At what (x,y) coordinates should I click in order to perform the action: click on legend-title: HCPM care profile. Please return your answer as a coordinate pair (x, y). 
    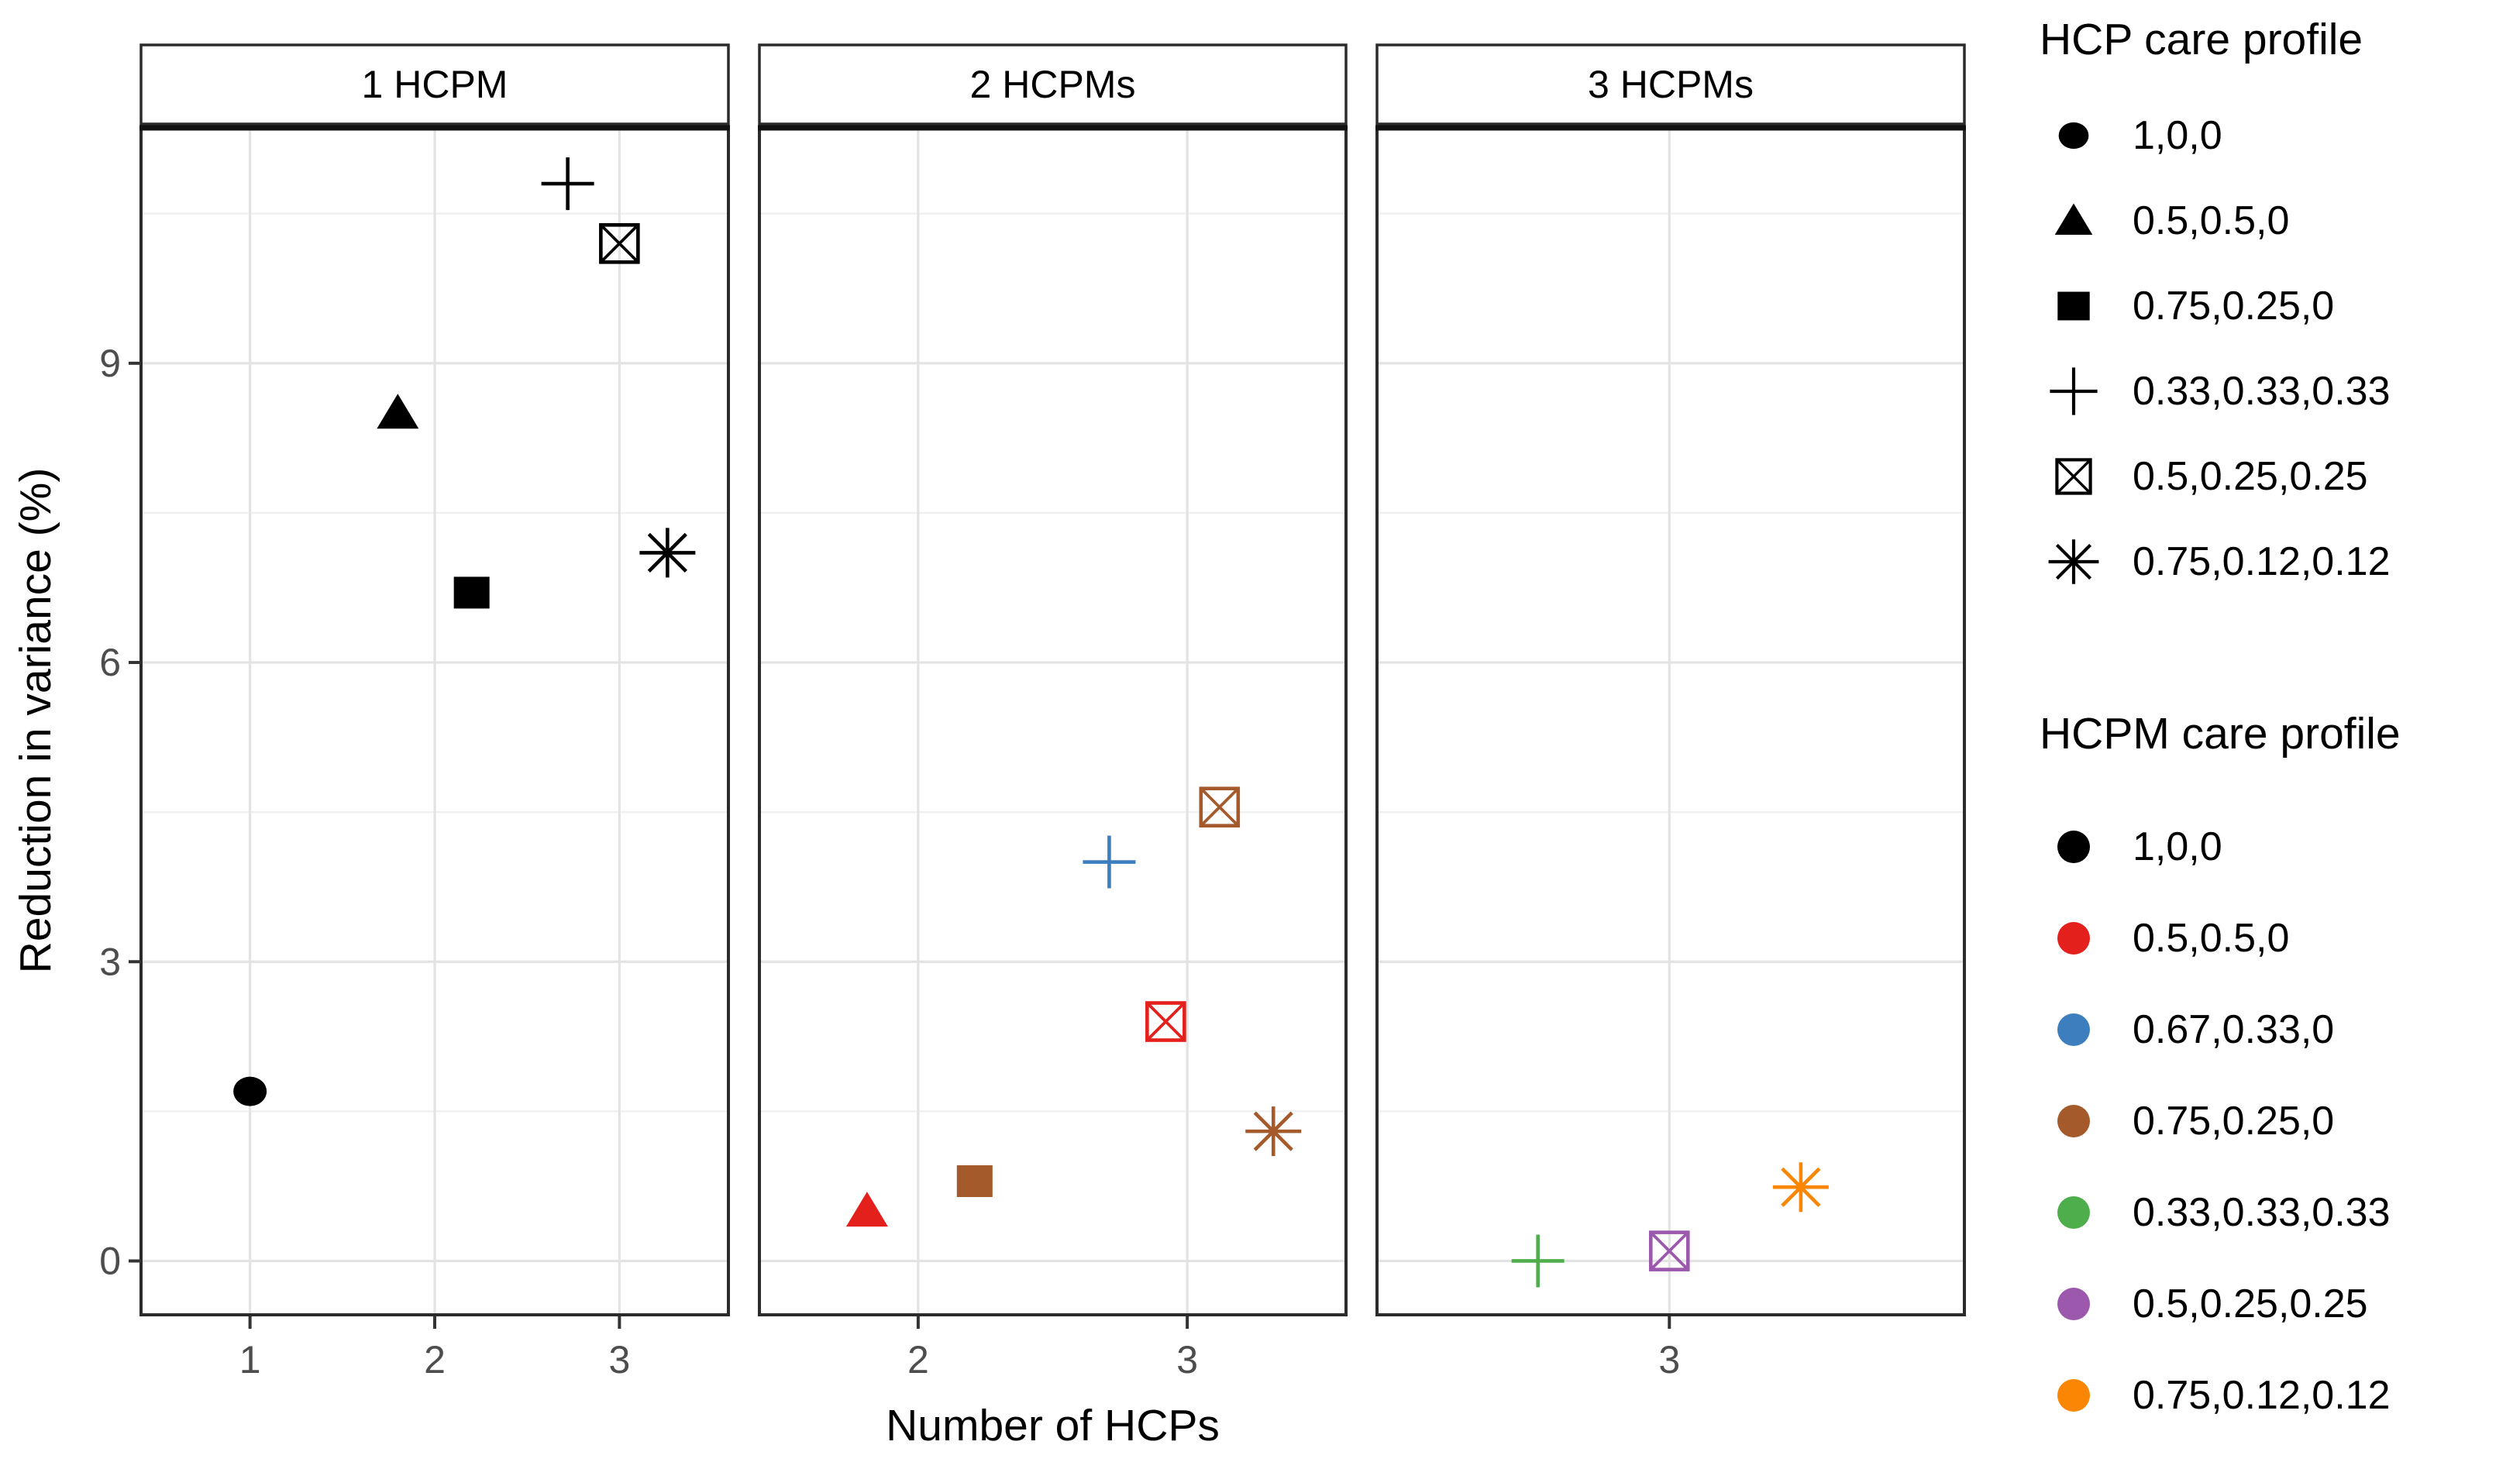
    Looking at the image, I should click on (2220, 734).